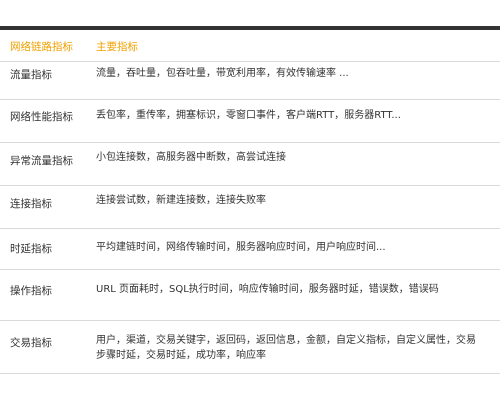 Image resolution: width=500 pixels, height=400 pixels. What do you see at coordinates (50, 249) in the screenshot?
I see `row-name: 时延指标` at bounding box center [50, 249].